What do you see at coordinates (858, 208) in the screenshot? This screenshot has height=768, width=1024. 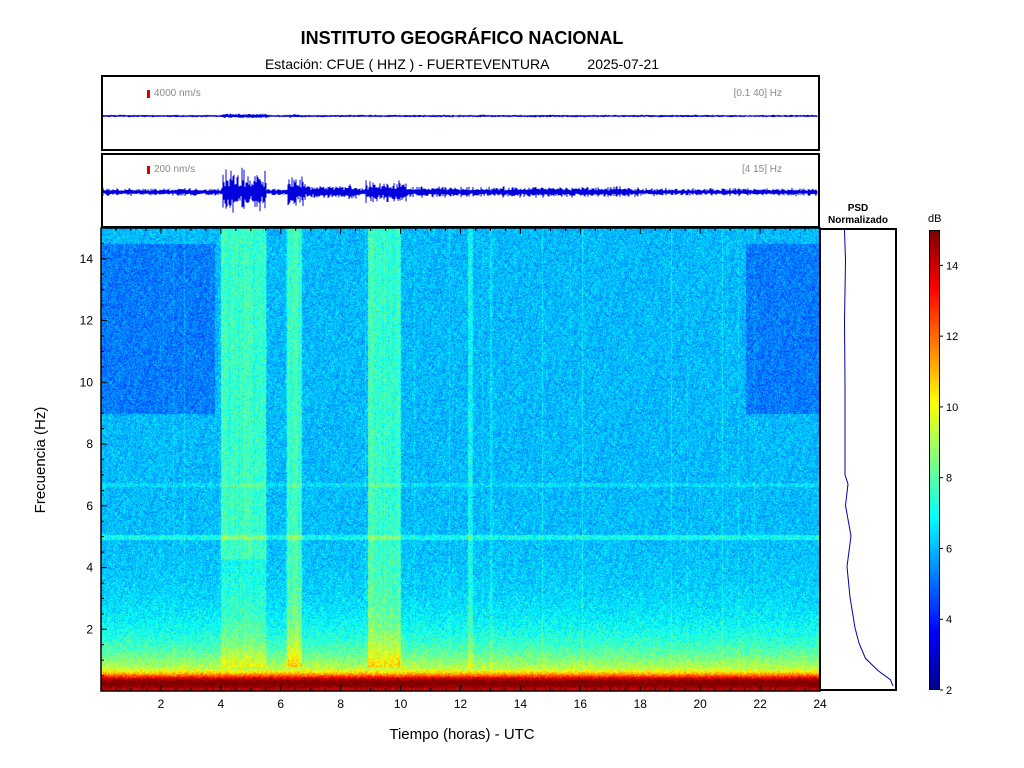 I see `psd-title-line1: PSD` at bounding box center [858, 208].